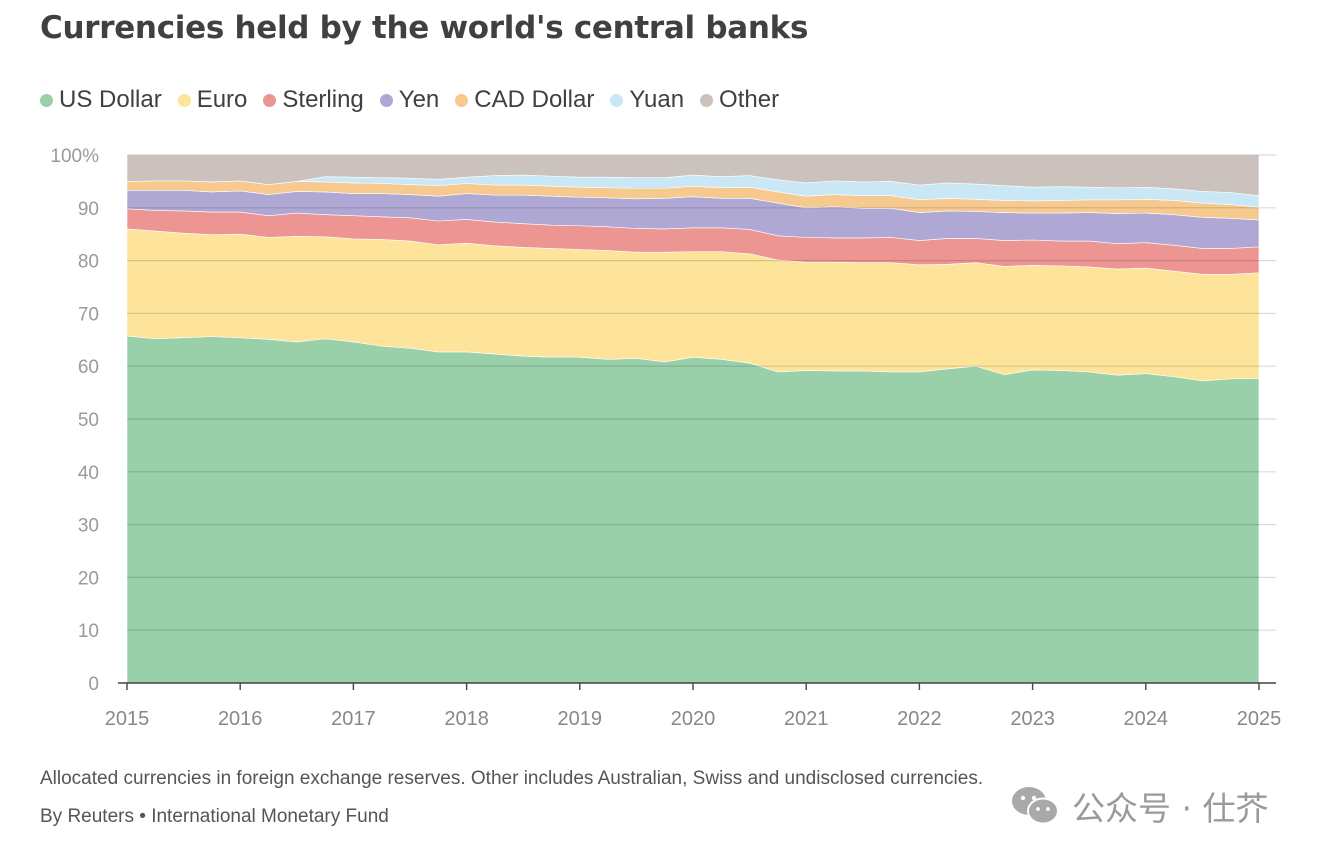 Image resolution: width=1330 pixels, height=842 pixels. I want to click on legend-label: Yen, so click(419, 99).